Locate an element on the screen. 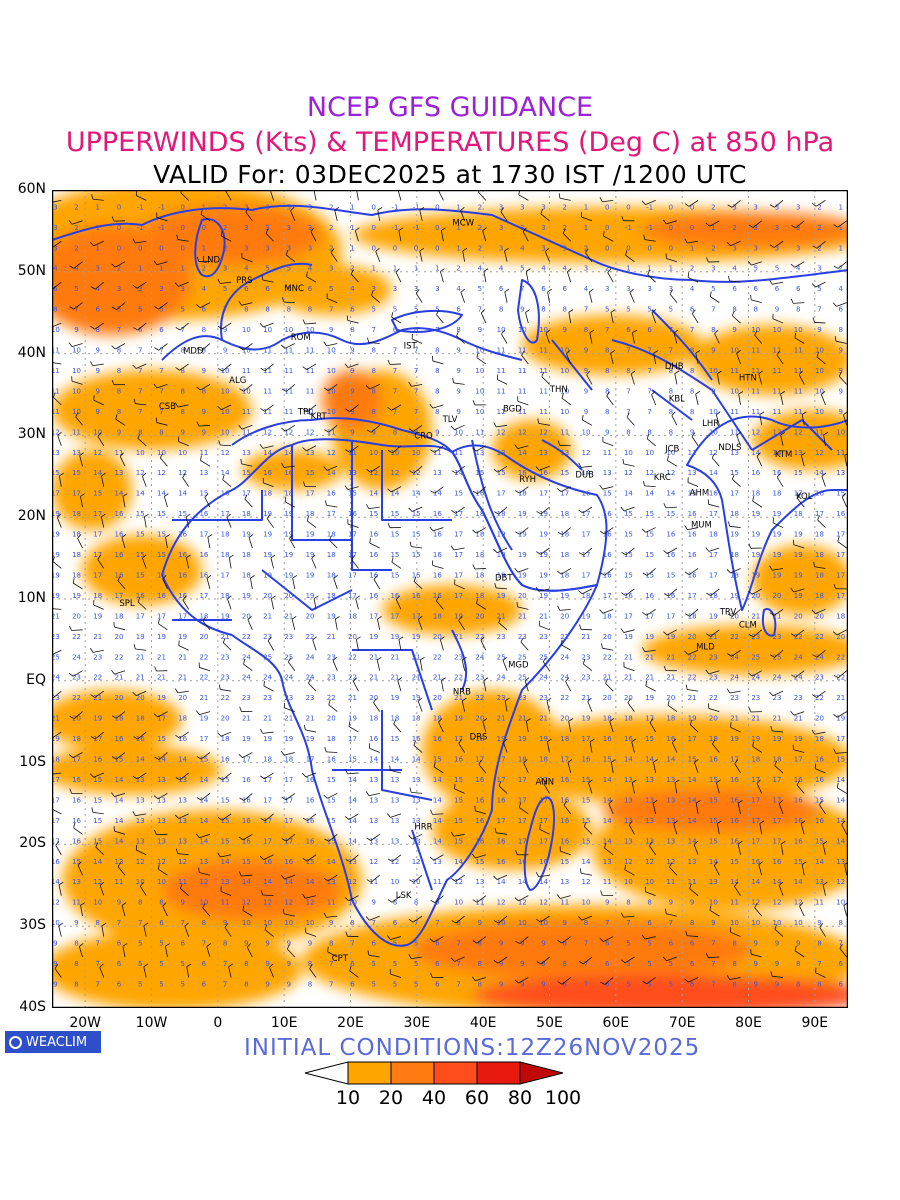 Image resolution: width=900 pixels, height=1200 pixels. station-label: MCW is located at coordinates (463, 224).